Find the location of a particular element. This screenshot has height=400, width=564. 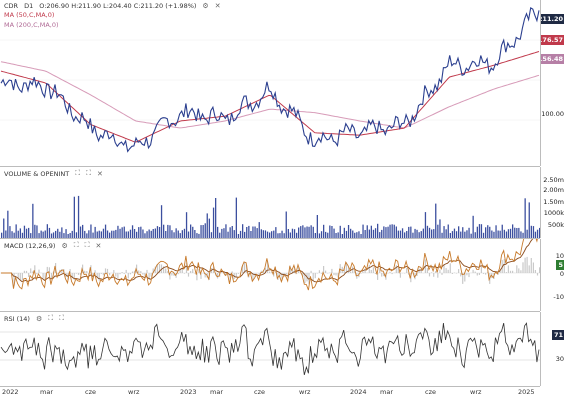

rsi-axis-label-1: 30 is located at coordinates (559, 359).